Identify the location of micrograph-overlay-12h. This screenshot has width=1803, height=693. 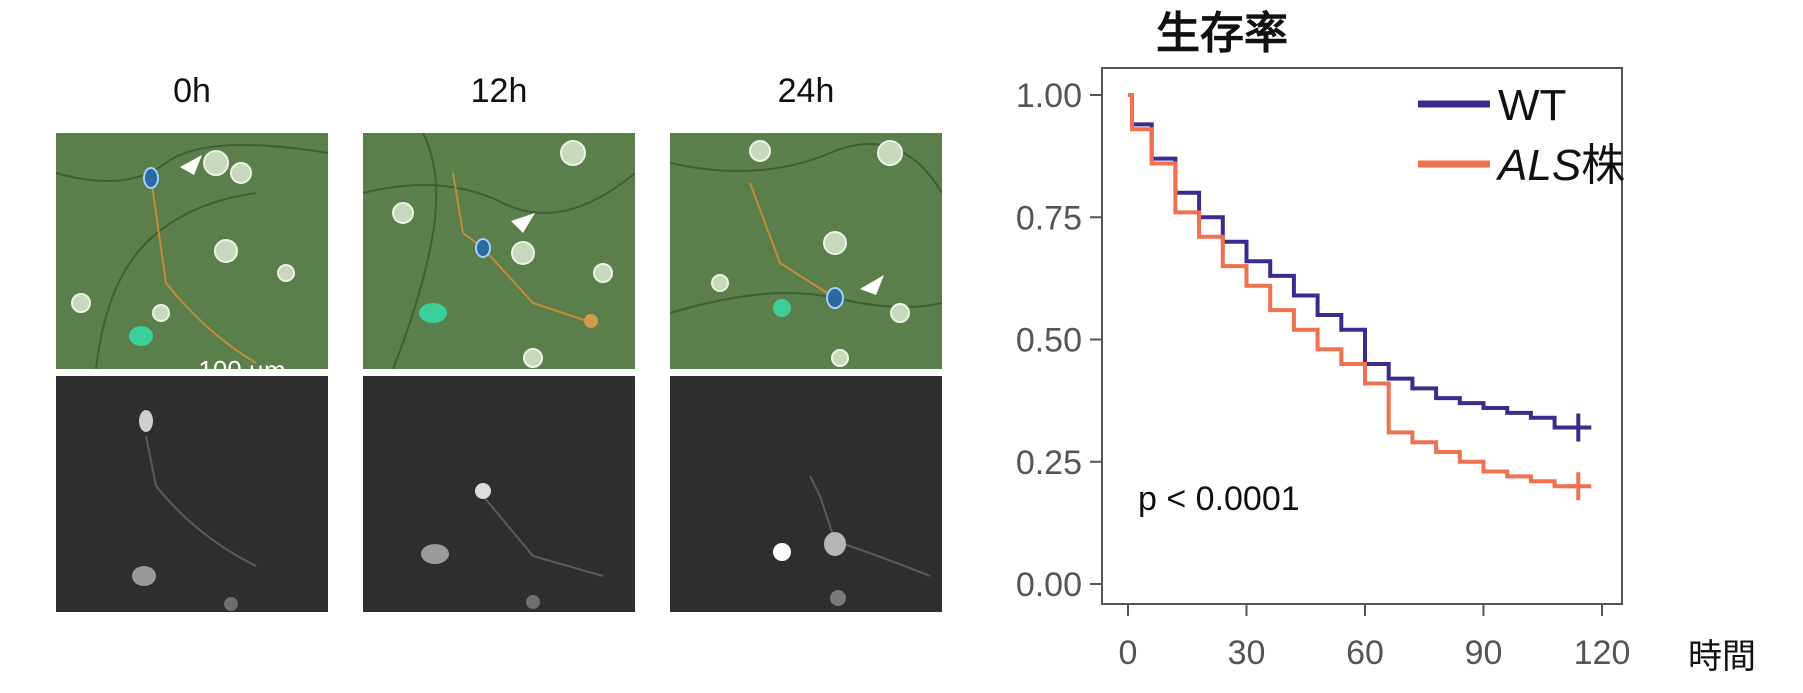
(499, 251).